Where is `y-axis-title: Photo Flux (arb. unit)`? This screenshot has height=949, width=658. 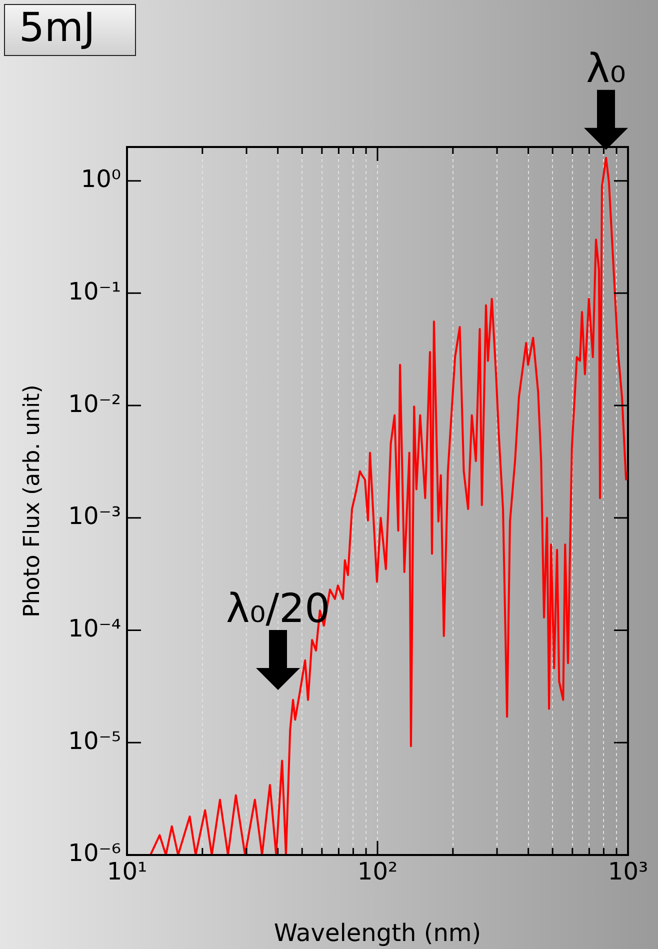
y-axis-title: Photo Flux (arb. unit) is located at coordinates (32, 501).